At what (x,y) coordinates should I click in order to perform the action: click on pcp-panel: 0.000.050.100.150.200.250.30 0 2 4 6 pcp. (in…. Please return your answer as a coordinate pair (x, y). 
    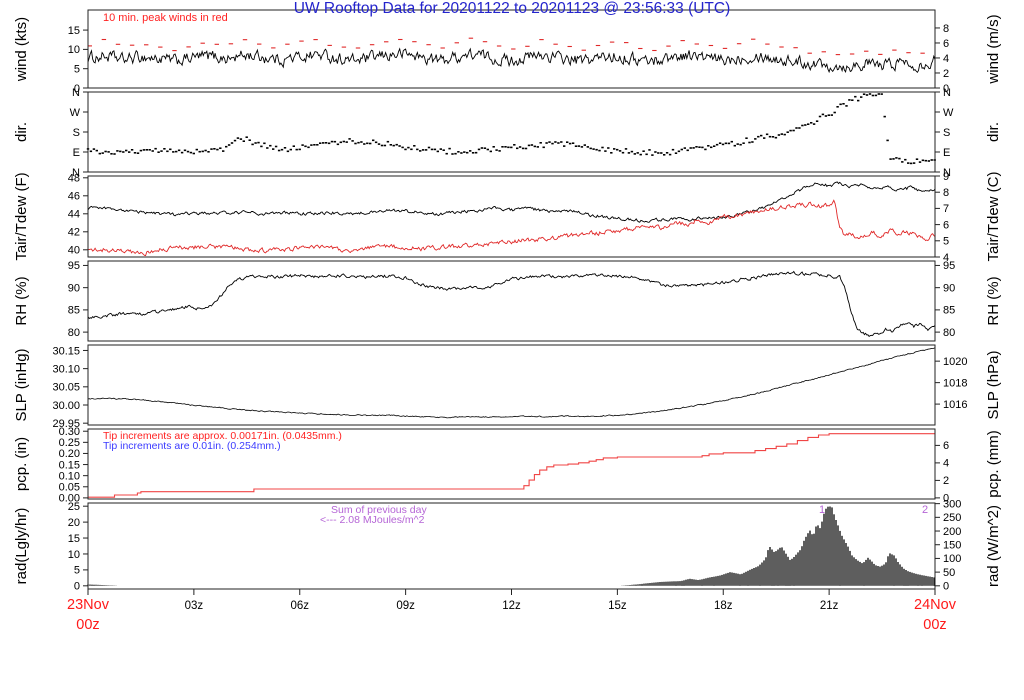
    Looking at the image, I should click on (507, 465).